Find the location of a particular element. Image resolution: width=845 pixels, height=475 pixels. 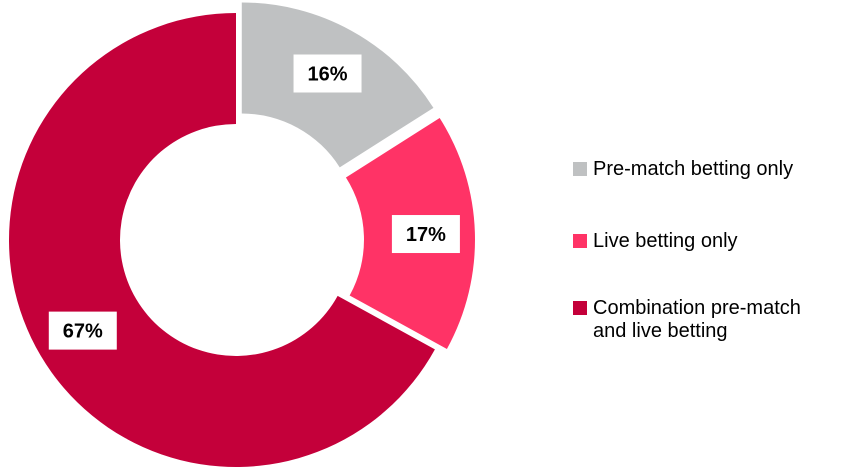

slice-label-combination: 67% is located at coordinates (82, 330).